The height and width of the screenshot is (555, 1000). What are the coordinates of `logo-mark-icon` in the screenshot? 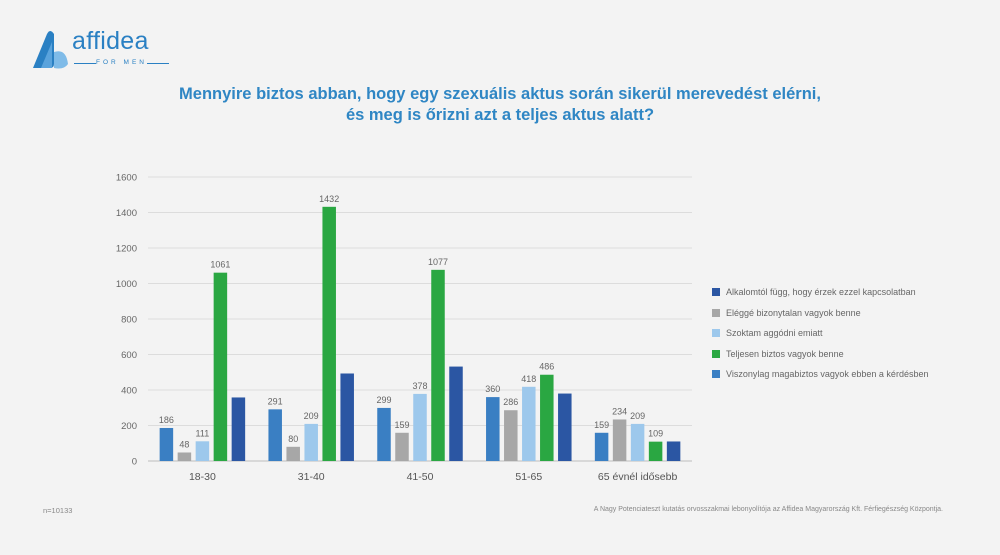 It's located at (50, 50).